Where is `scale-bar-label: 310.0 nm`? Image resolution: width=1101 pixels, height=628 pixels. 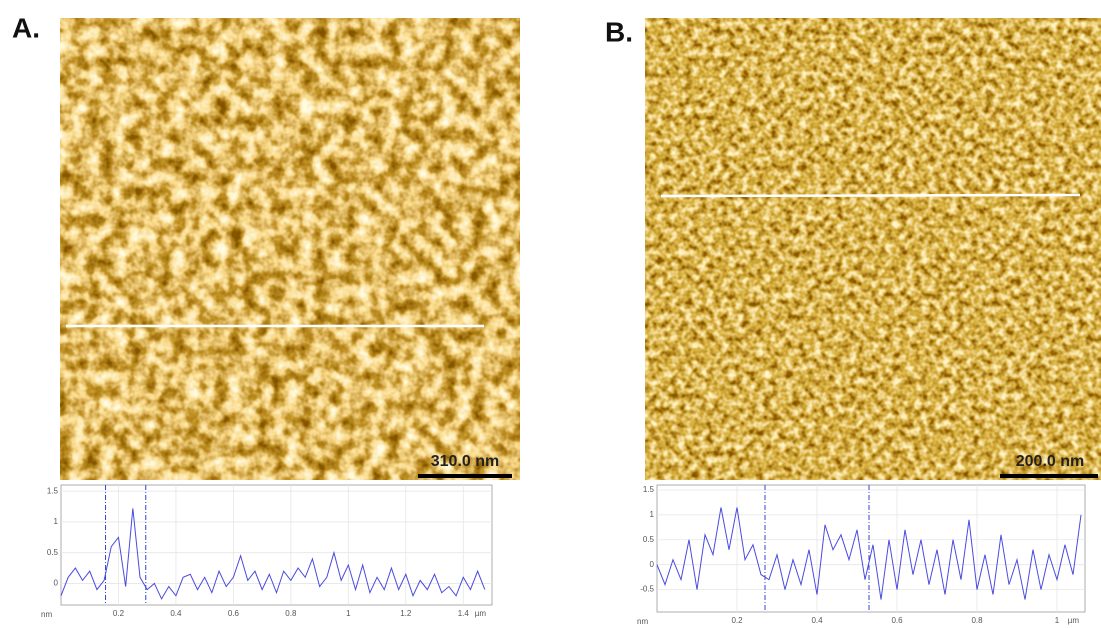
scale-bar-label: 310.0 nm is located at coordinates (465, 461).